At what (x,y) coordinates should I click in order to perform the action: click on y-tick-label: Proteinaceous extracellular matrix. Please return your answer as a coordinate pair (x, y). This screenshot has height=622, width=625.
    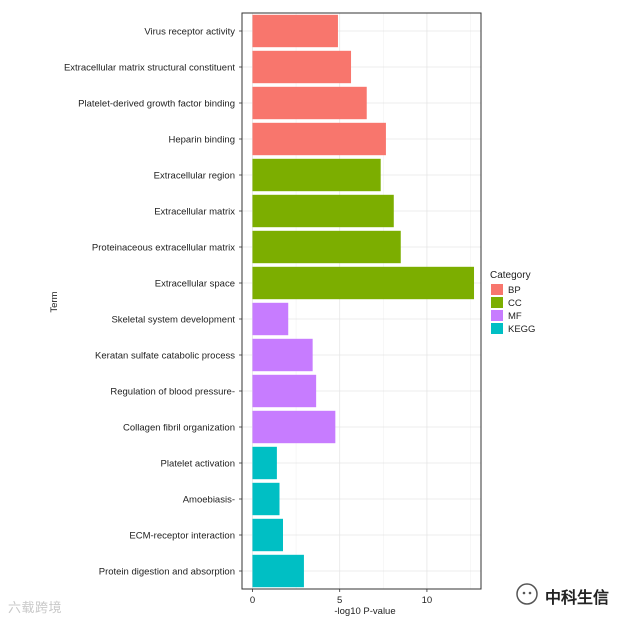
    Looking at the image, I should click on (163, 248).